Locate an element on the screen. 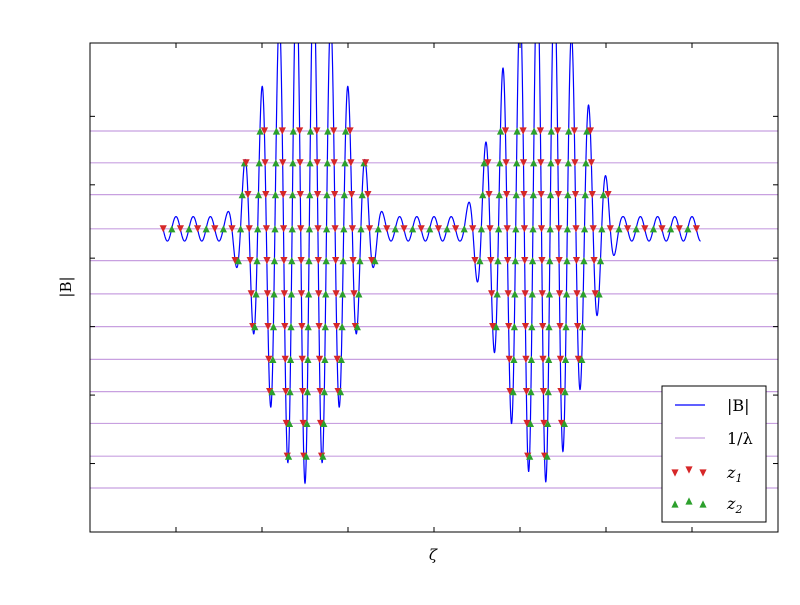  legend-swatch-z1 is located at coordinates (689, 471).